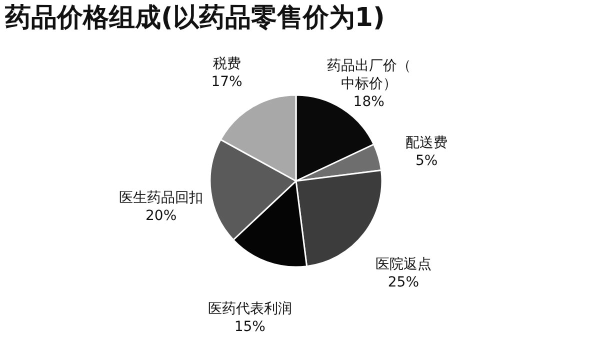  I want to click on slice-label: 配送费, so click(427, 143).